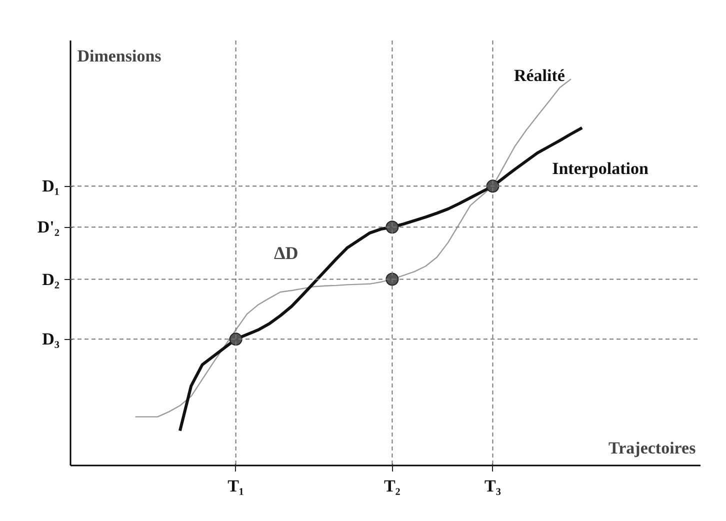  Describe the element at coordinates (236, 486) in the screenshot. I see `x-tick-label: T₁` at that location.